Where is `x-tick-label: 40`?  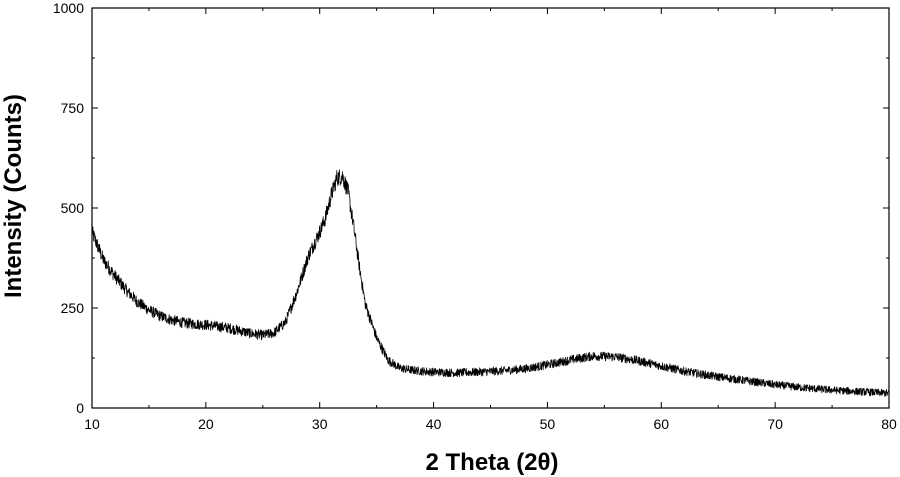
x-tick-label: 40 is located at coordinates (434, 424).